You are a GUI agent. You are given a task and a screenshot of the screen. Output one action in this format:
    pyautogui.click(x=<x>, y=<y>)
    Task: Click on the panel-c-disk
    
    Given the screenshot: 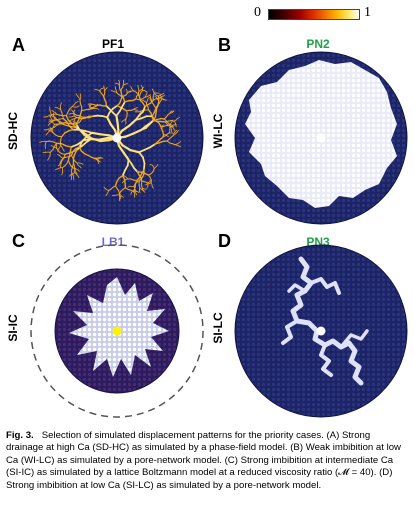 What is the action you would take?
    pyautogui.click(x=117, y=331)
    